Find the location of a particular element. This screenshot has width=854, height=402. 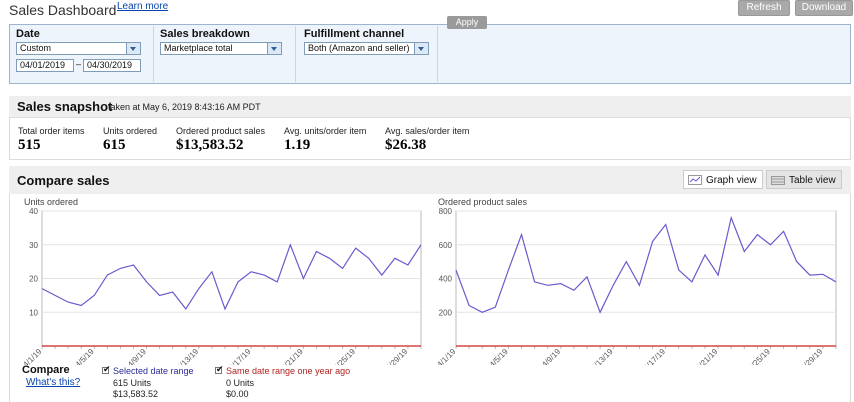

date-range-select-value: Custom is located at coordinates (36, 48).